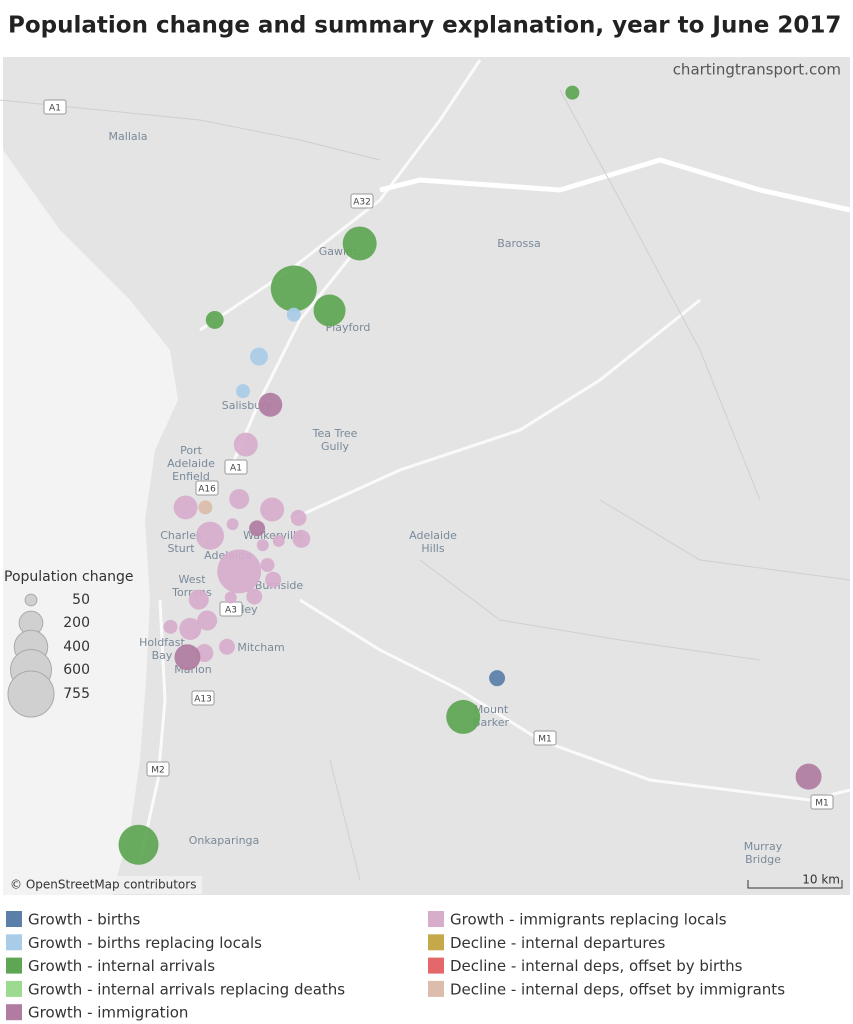 The width and height of the screenshot is (853, 1024). Describe the element at coordinates (557, 943) in the screenshot. I see `legend-label: Decline - internal departures` at that location.